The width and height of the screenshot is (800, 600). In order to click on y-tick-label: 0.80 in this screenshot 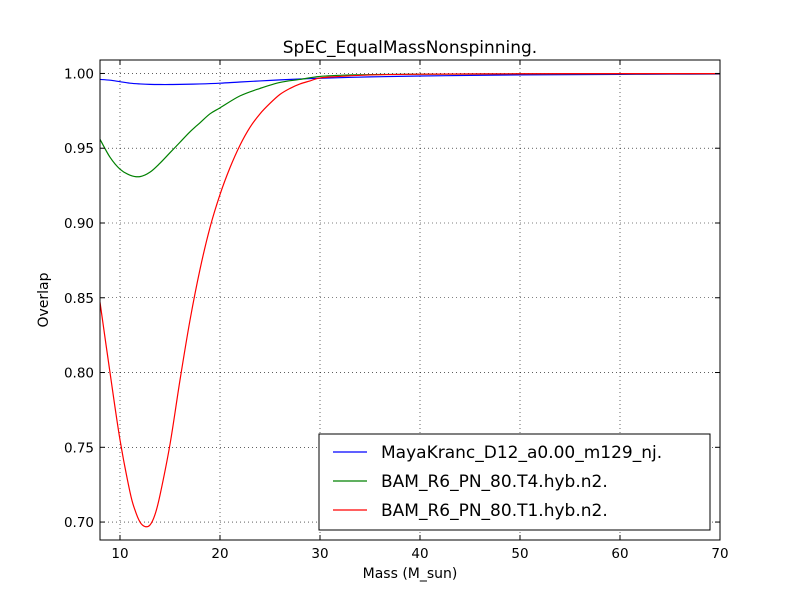, I will do `click(79, 374)`.